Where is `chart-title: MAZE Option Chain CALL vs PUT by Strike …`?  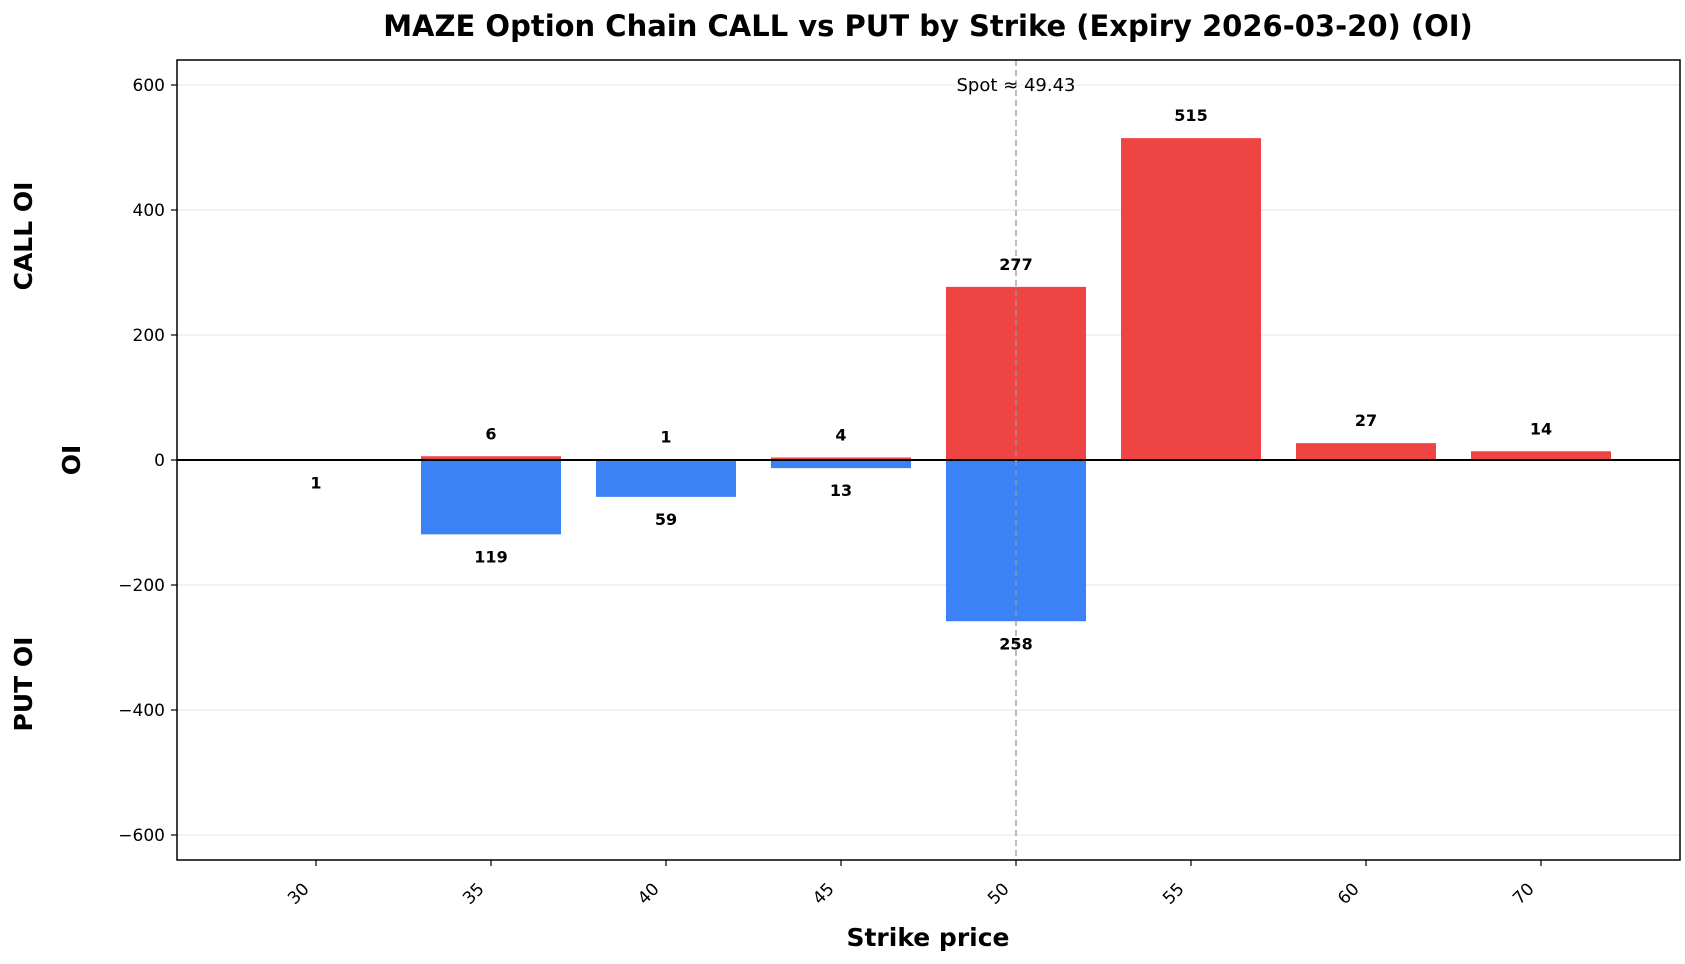 chart-title: MAZE Option Chain CALL vs PUT by Strike … is located at coordinates (928, 26).